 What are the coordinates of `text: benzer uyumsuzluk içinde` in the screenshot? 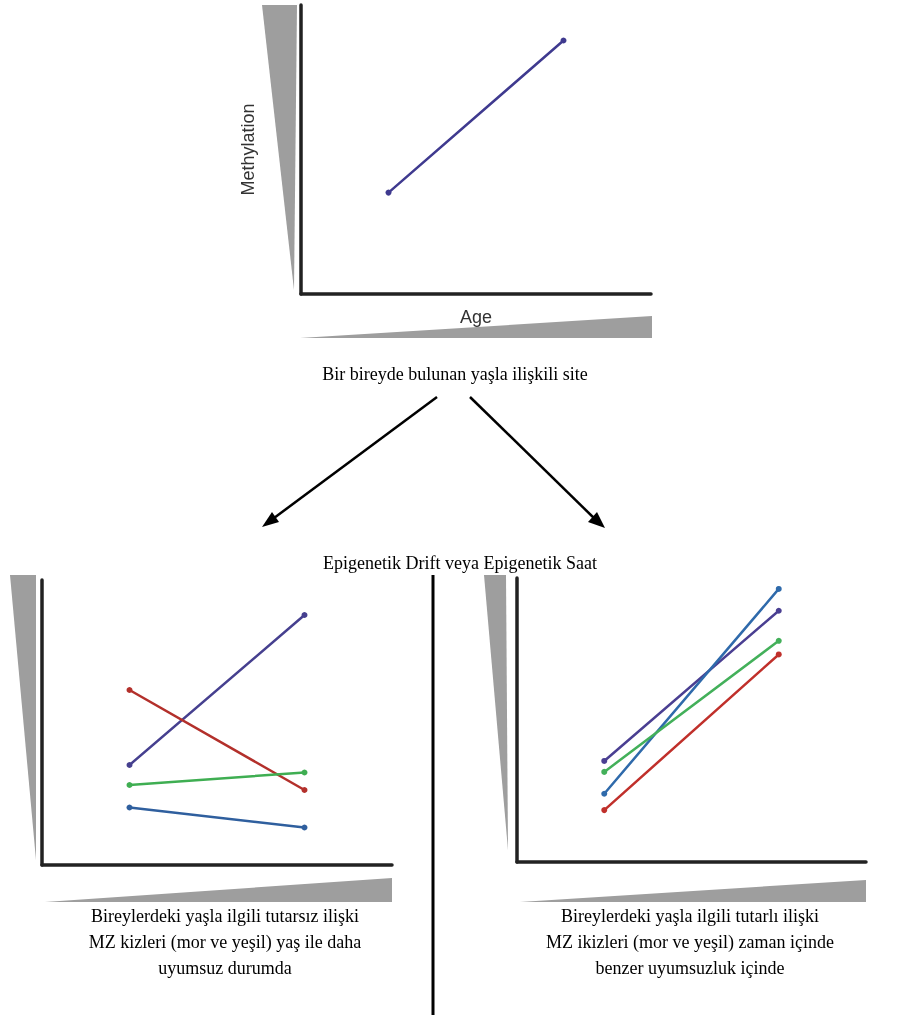 It's located at (690, 968).